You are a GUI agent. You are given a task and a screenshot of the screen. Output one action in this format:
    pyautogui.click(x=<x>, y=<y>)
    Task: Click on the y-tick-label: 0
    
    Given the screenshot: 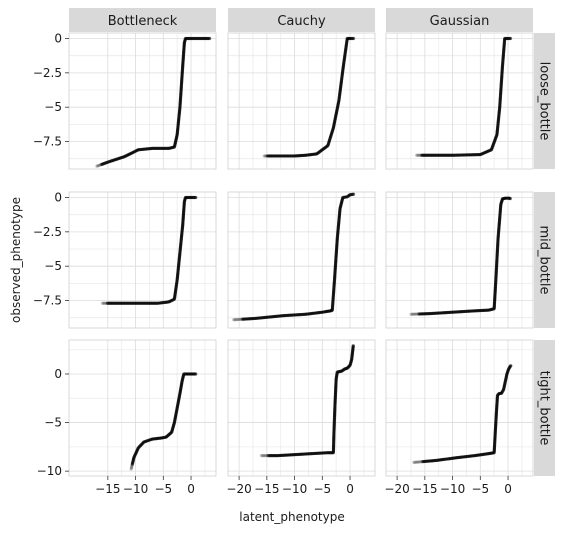 What is the action you would take?
    pyautogui.click(x=58, y=197)
    